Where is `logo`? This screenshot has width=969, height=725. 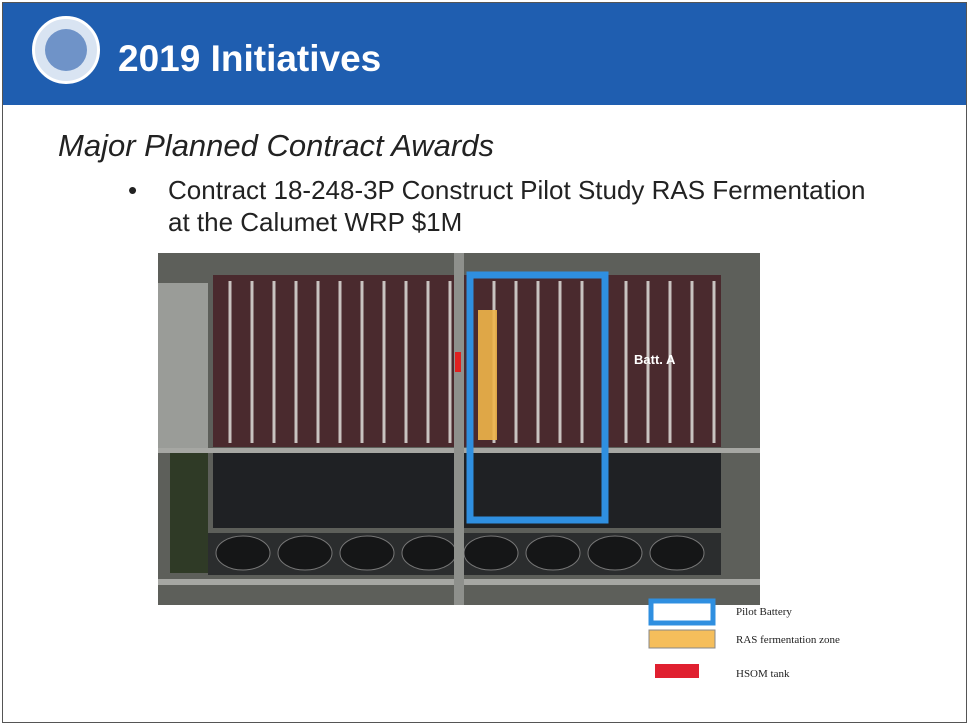
logo is located at coordinates (66, 50).